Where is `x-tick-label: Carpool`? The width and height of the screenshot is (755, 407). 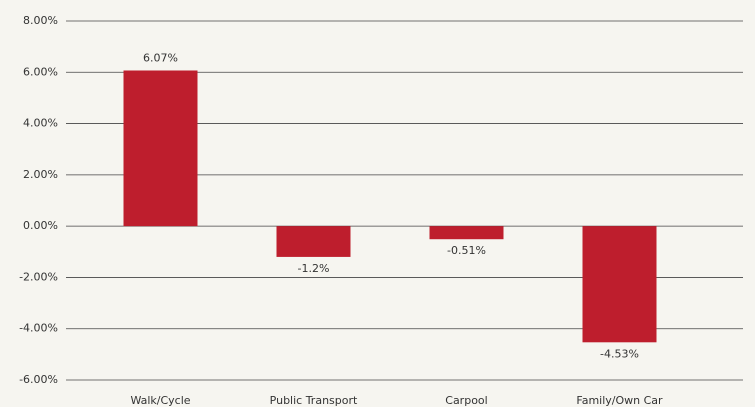 x-tick-label: Carpool is located at coordinates (466, 400).